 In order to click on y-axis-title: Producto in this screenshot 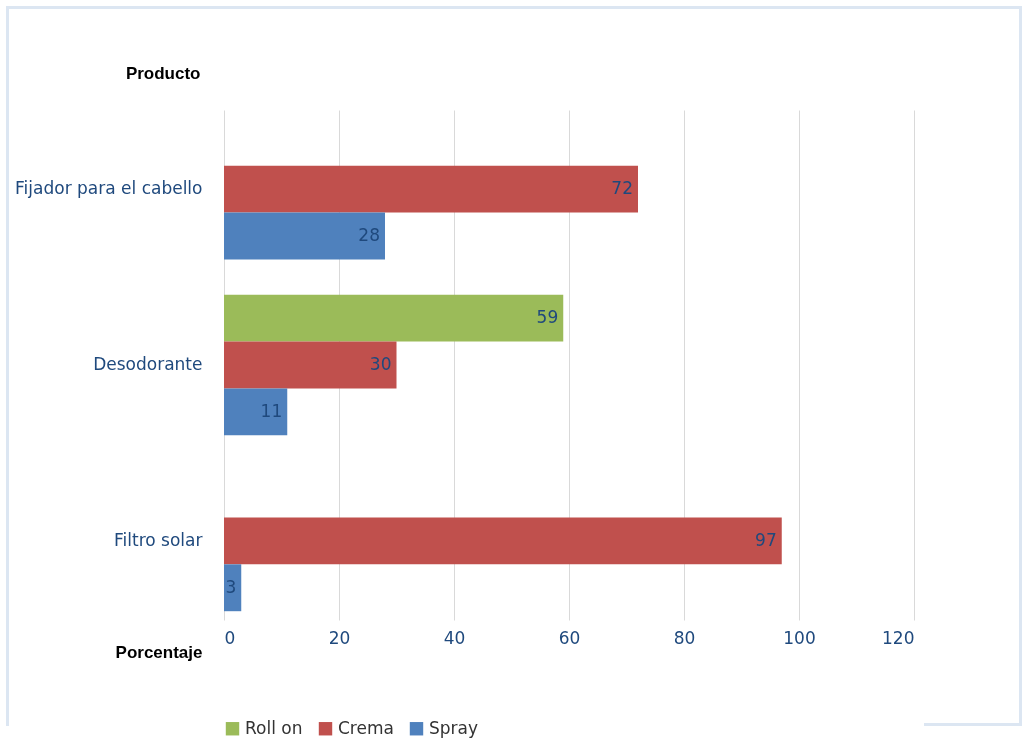, I will do `click(163, 73)`.